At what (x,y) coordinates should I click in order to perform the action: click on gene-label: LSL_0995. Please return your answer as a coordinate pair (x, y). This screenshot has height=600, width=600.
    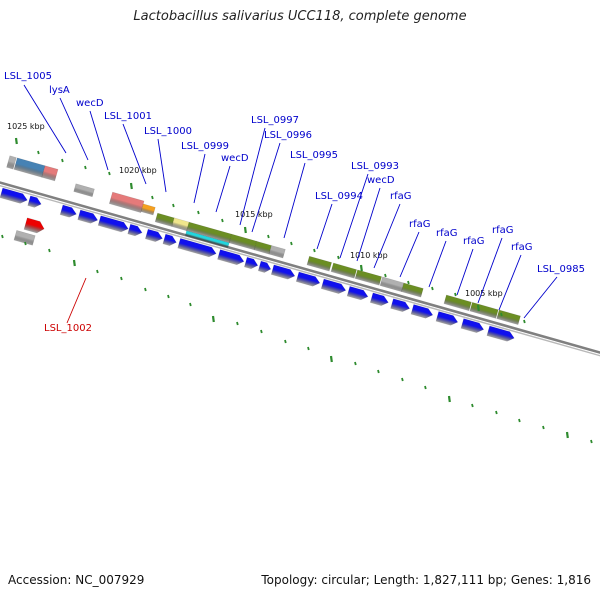
    Looking at the image, I should click on (314, 155).